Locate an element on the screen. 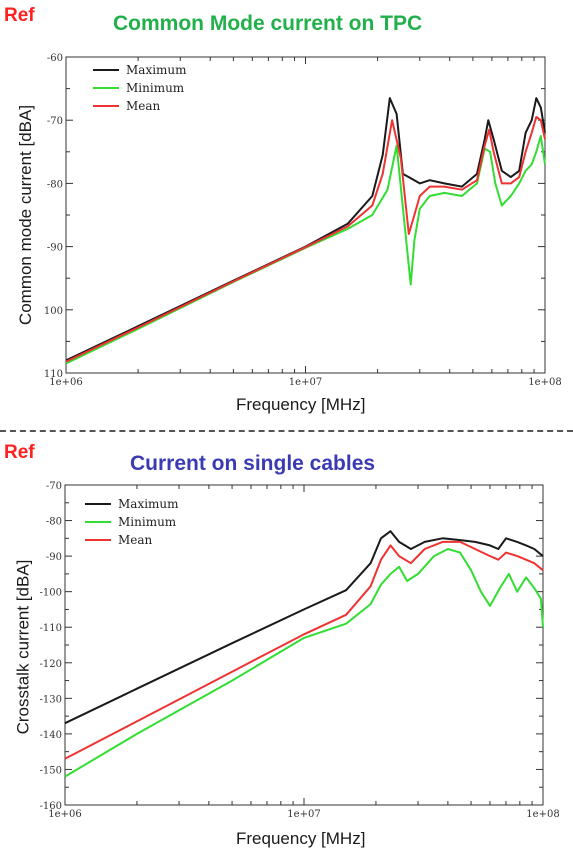  y-tick-label: -150 is located at coordinates (51, 770).